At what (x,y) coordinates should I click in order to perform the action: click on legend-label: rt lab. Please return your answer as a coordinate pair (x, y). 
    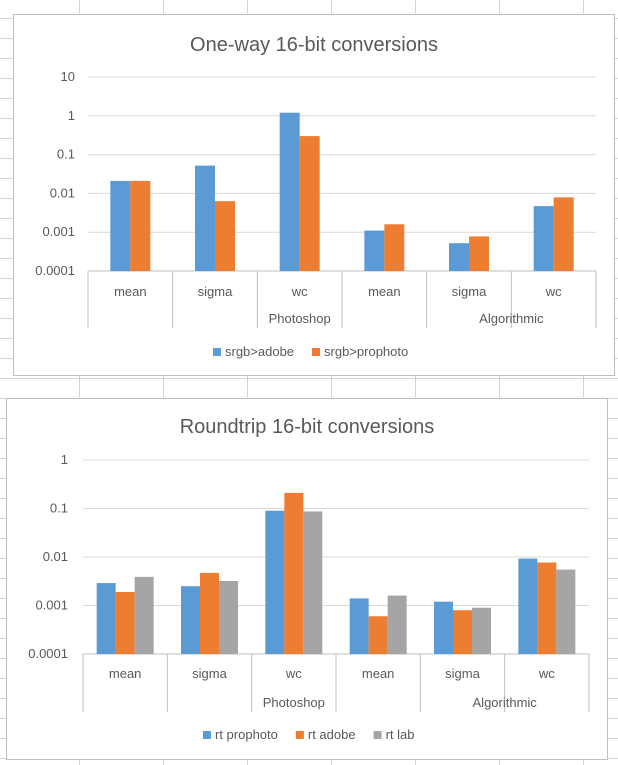
    Looking at the image, I should click on (400, 734).